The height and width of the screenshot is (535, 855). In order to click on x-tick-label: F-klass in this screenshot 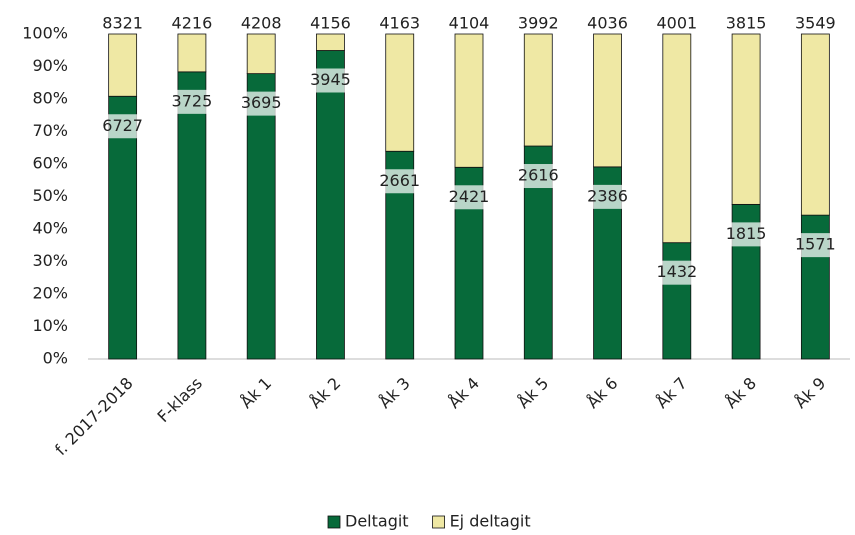, I will do `click(179, 400)`.